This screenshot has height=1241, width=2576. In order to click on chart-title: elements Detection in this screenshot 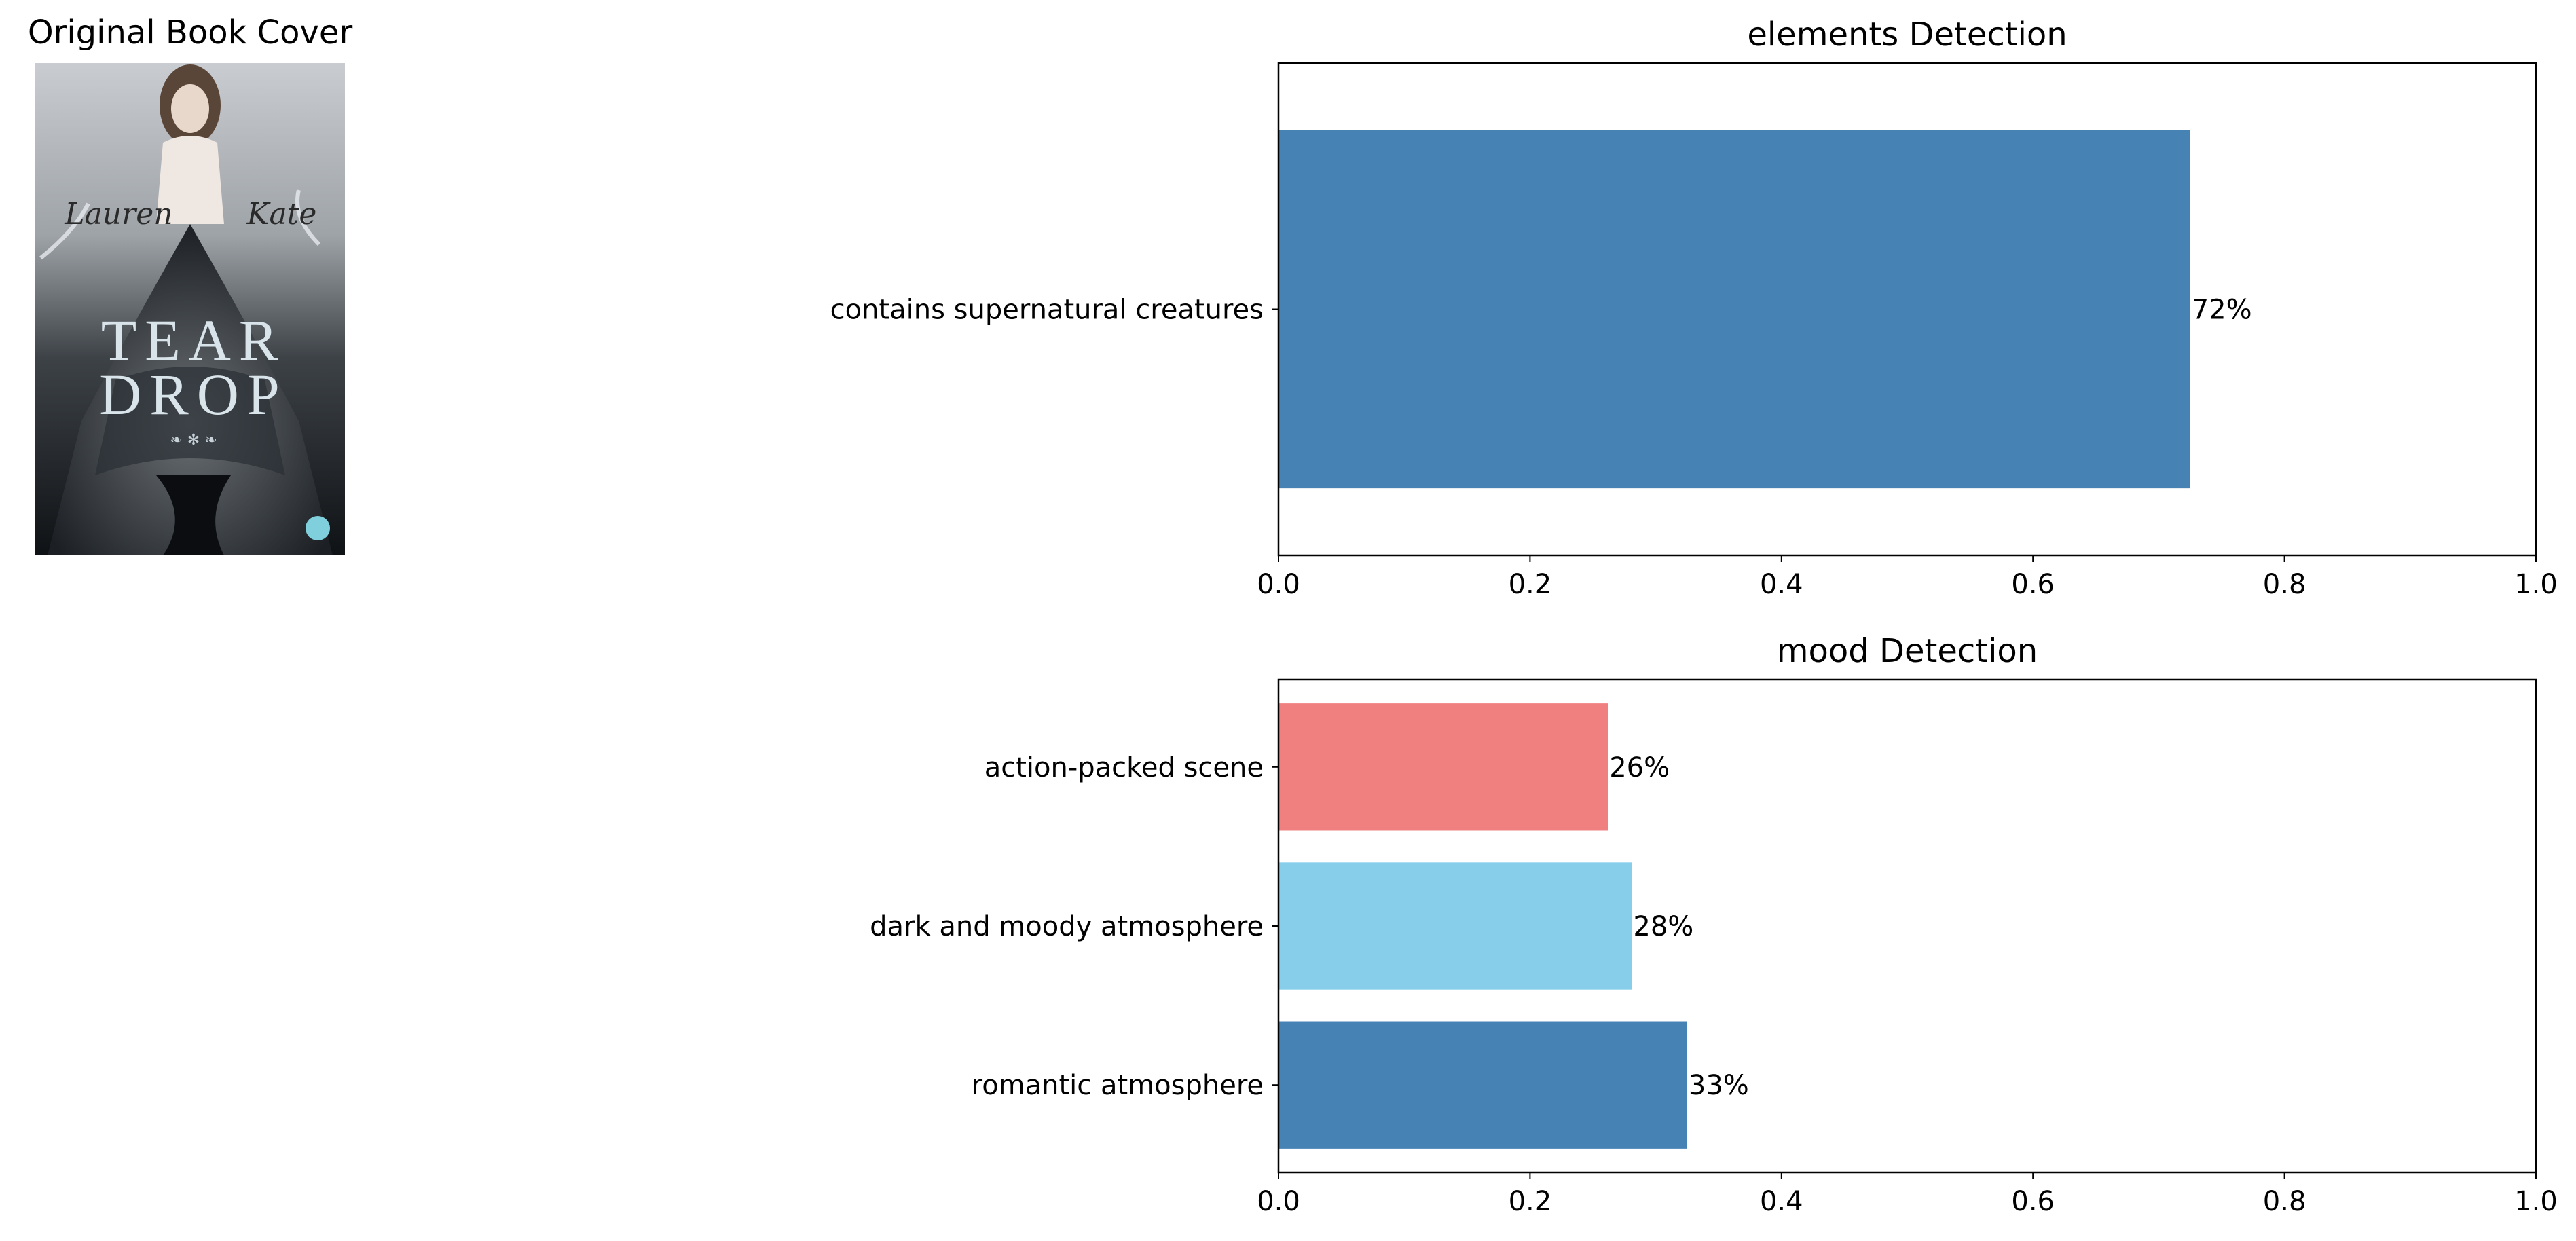, I will do `click(1907, 35)`.